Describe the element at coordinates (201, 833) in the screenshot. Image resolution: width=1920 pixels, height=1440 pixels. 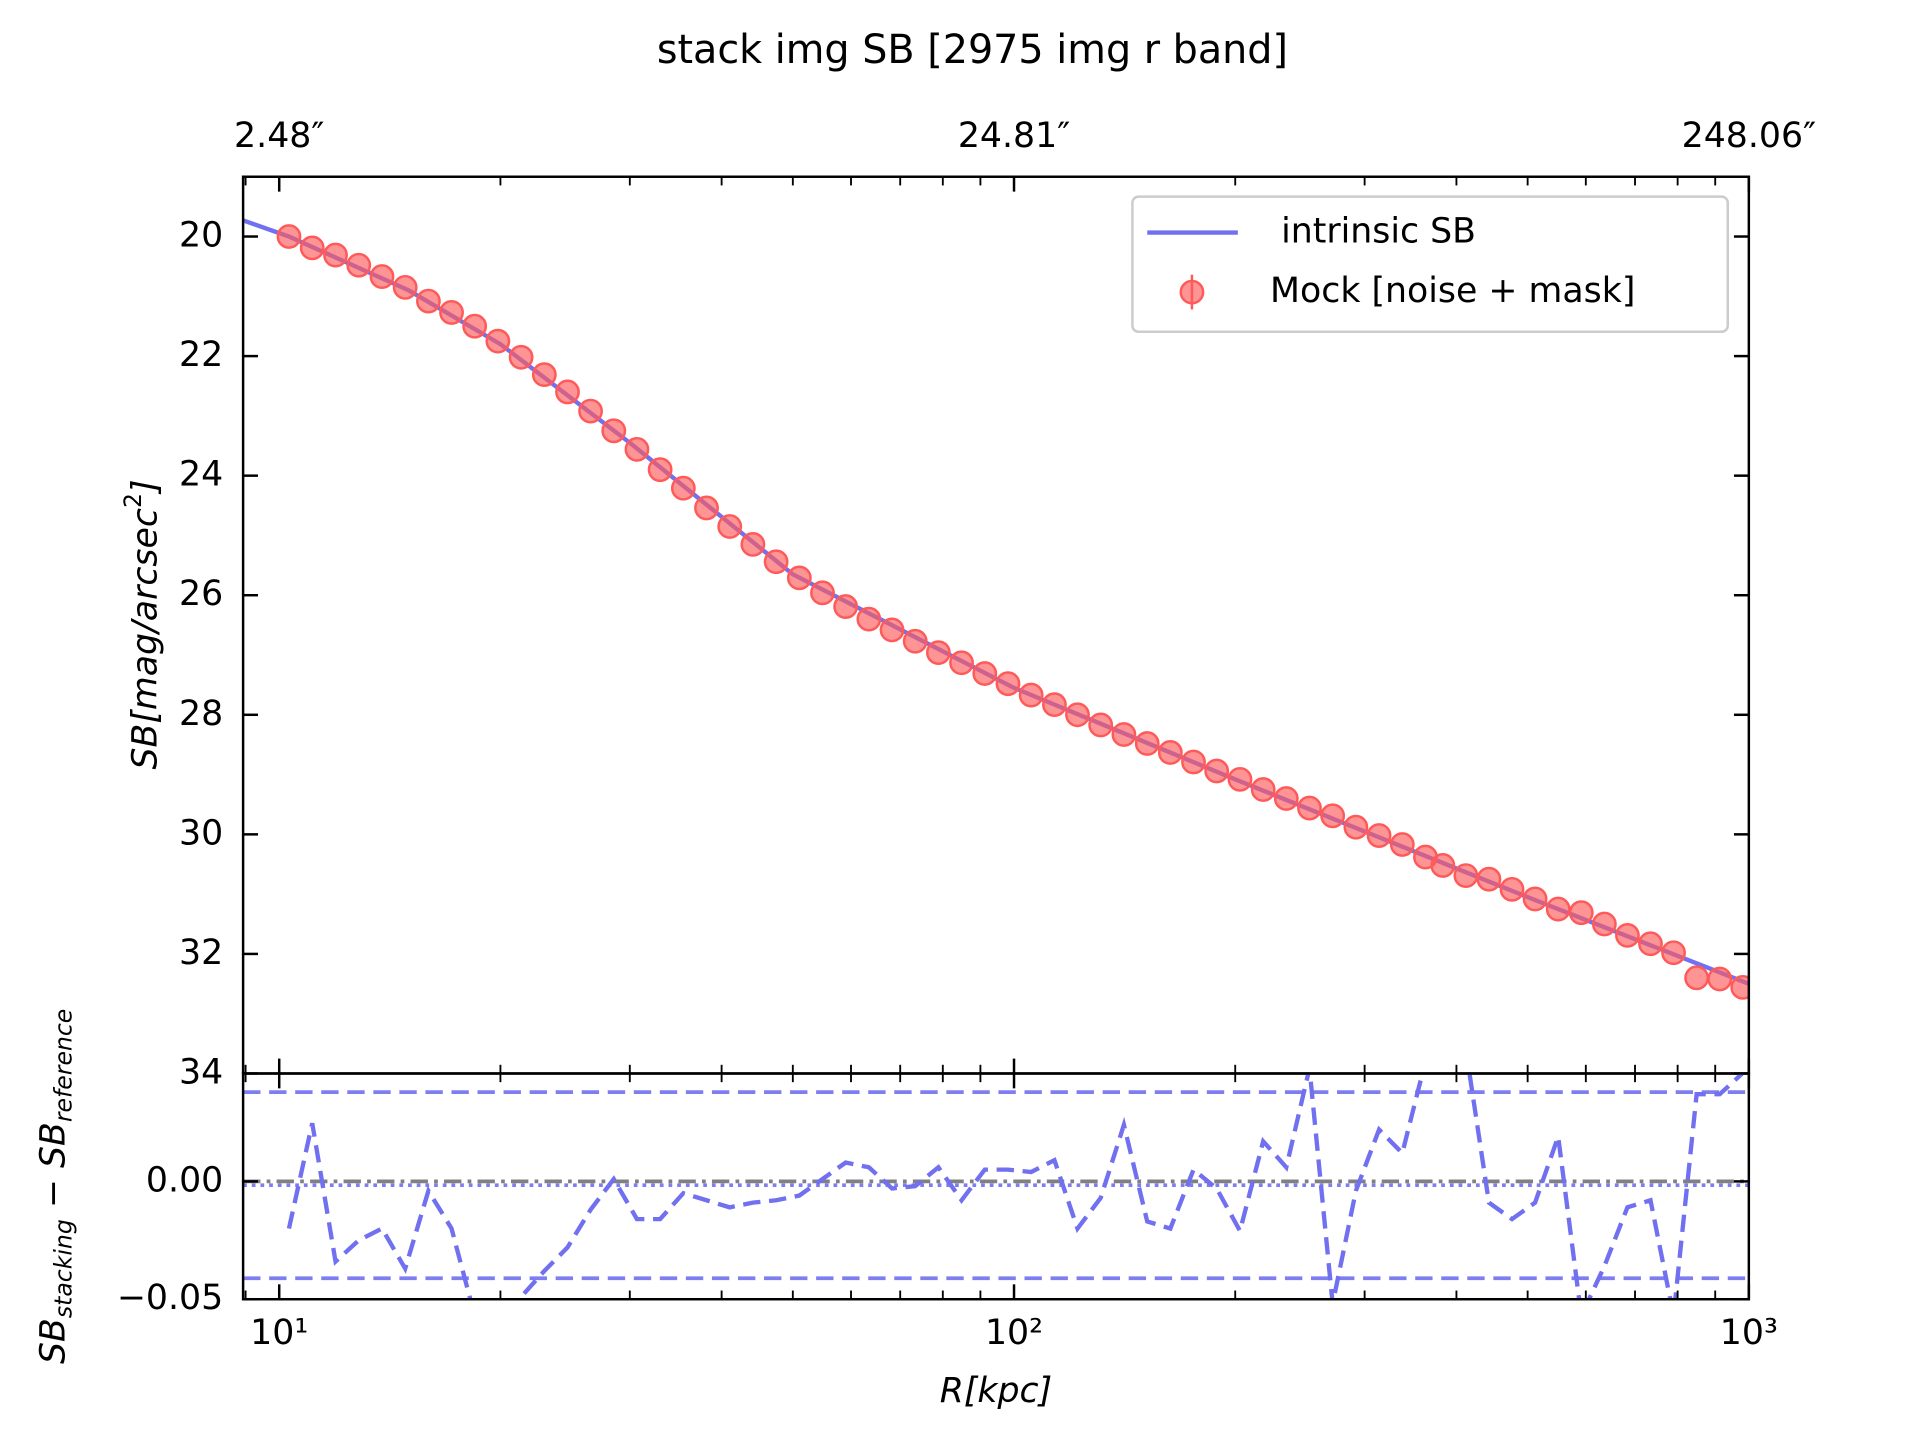
I see `y-tick-label: 30` at that location.